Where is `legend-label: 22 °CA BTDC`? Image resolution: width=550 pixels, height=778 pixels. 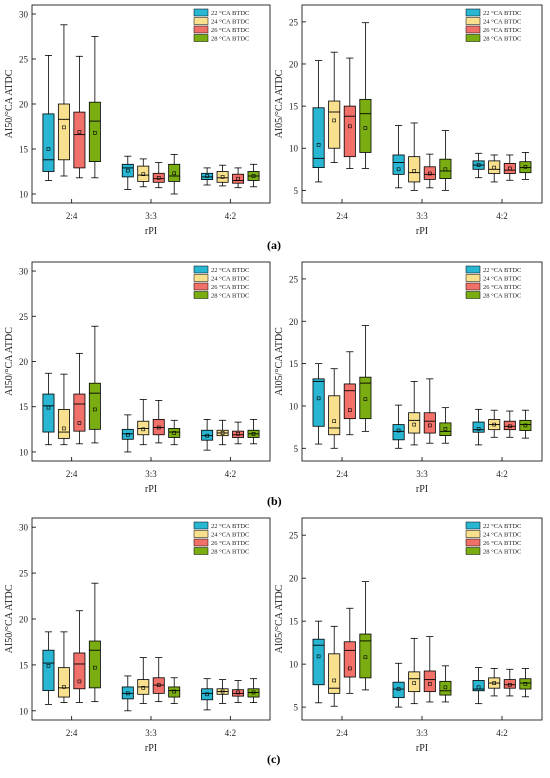 legend-label: 22 °CA BTDC is located at coordinates (502, 526).